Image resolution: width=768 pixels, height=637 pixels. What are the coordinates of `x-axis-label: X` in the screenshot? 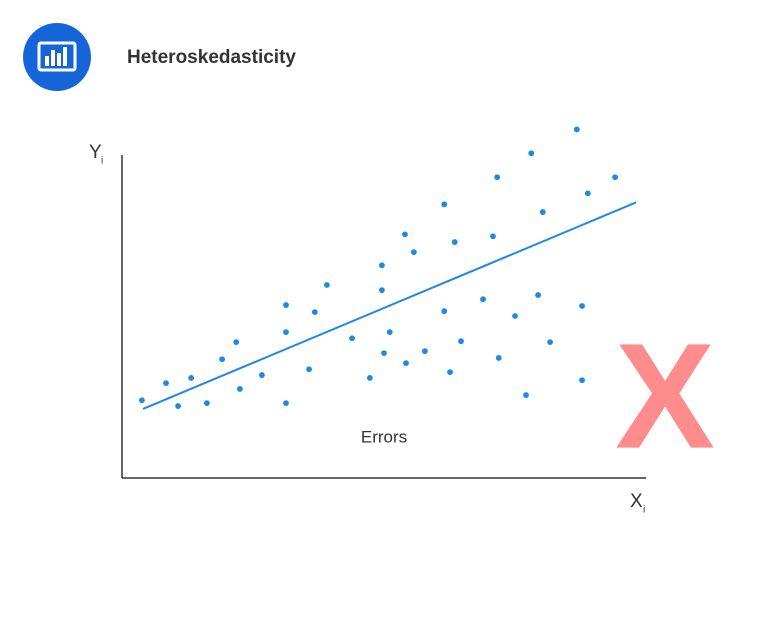 It's located at (636, 501).